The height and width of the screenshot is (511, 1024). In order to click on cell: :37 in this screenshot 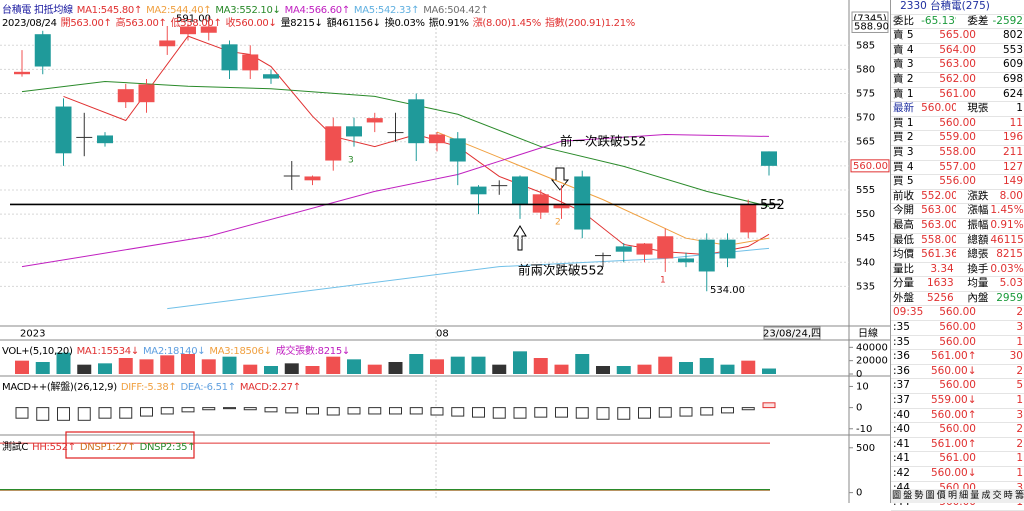, I will do `click(901, 400)`.